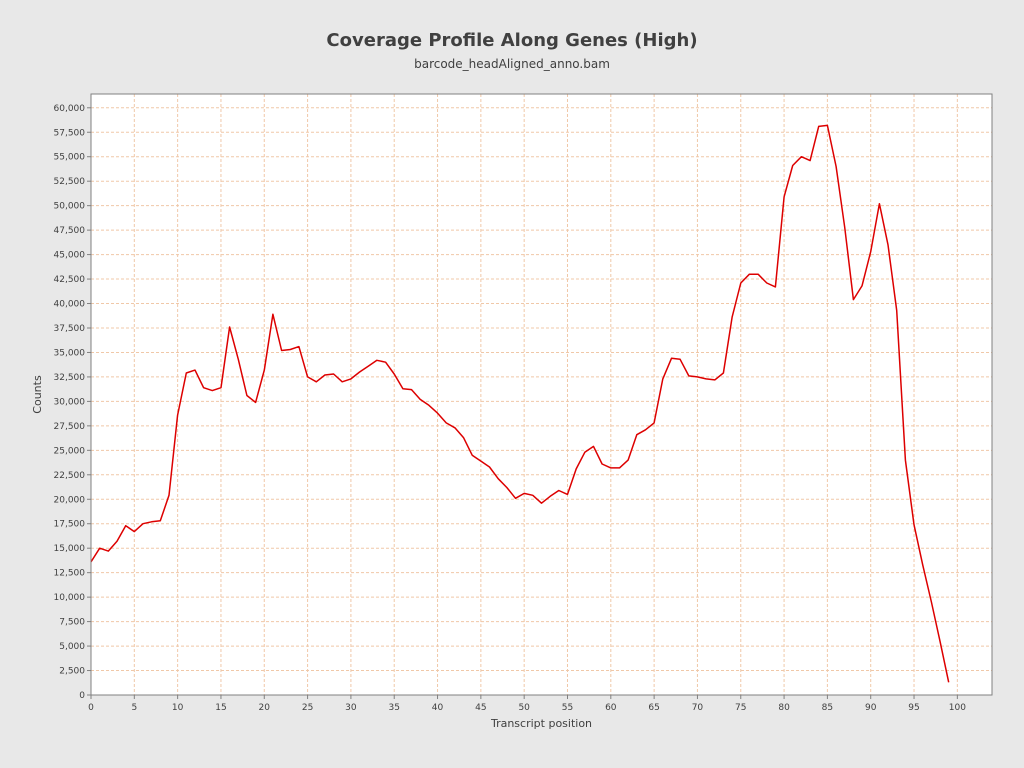 The image size is (1024, 768). Describe the element at coordinates (70, 305) in the screenshot. I see `y-tick-label: 40,000` at that location.